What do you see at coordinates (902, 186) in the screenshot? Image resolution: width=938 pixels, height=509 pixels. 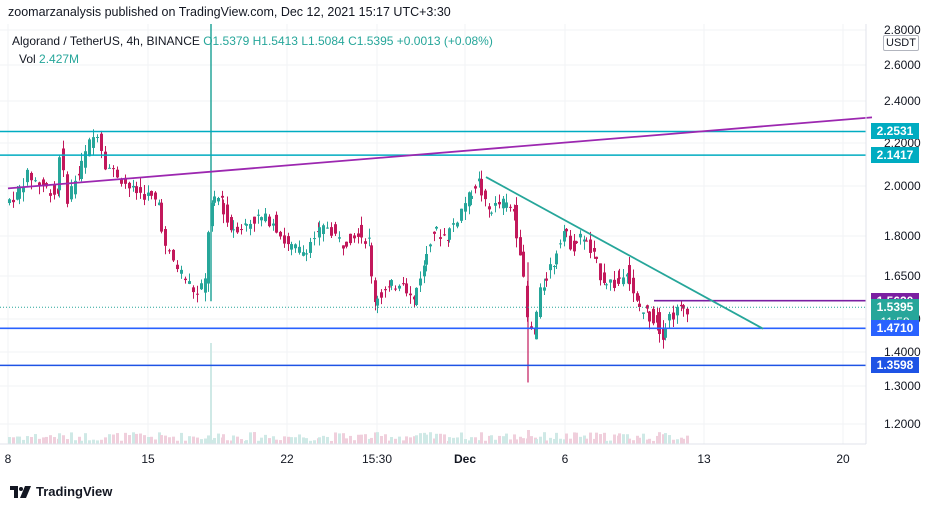 I see `price-tick-label: 2.0000` at bounding box center [902, 186].